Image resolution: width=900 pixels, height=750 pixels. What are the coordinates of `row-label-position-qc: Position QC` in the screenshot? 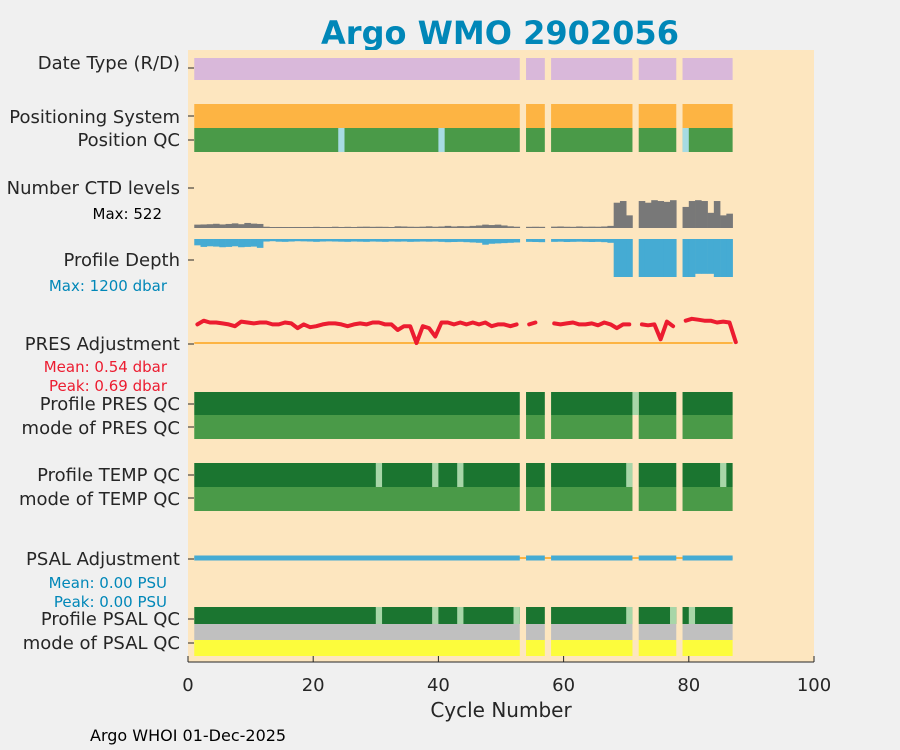 It's located at (128, 140).